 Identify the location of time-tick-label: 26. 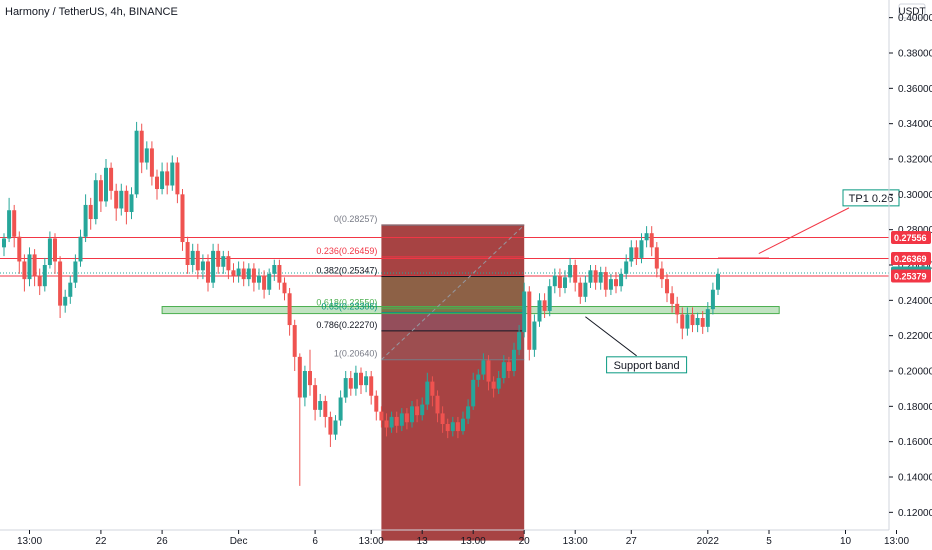
(163, 541).